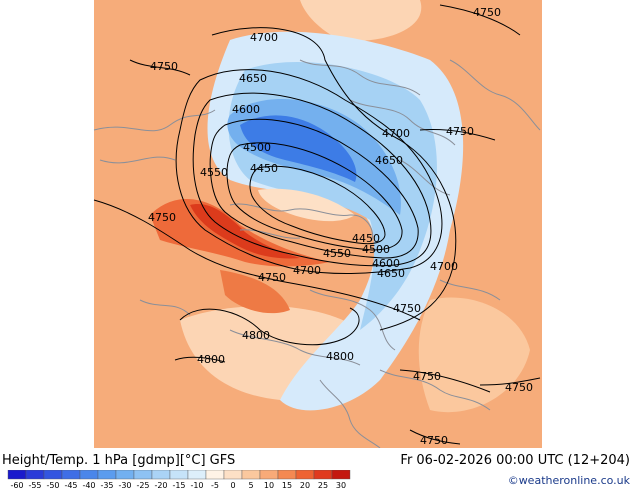 The image size is (634, 490). Describe the element at coordinates (568, 480) in the screenshot. I see `credit-link: ©weatheronline.co.uk` at that location.